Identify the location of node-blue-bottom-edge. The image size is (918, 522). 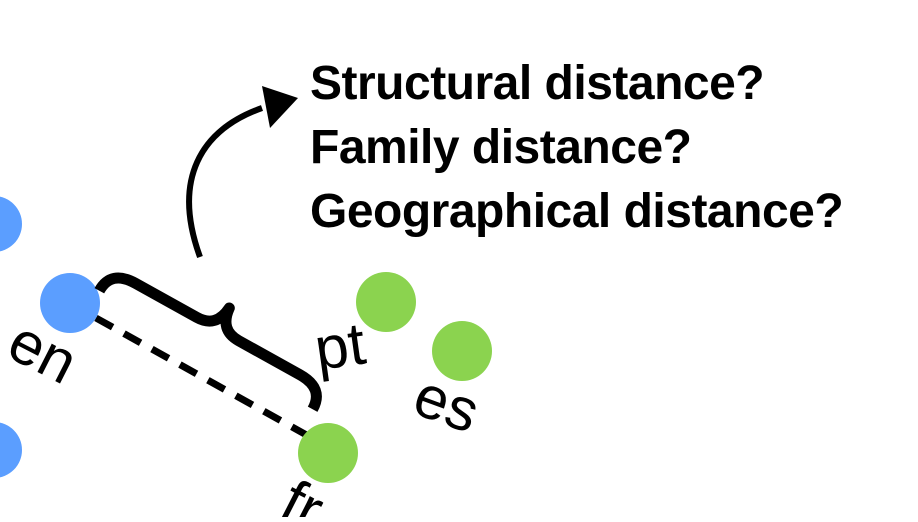
(11, 450).